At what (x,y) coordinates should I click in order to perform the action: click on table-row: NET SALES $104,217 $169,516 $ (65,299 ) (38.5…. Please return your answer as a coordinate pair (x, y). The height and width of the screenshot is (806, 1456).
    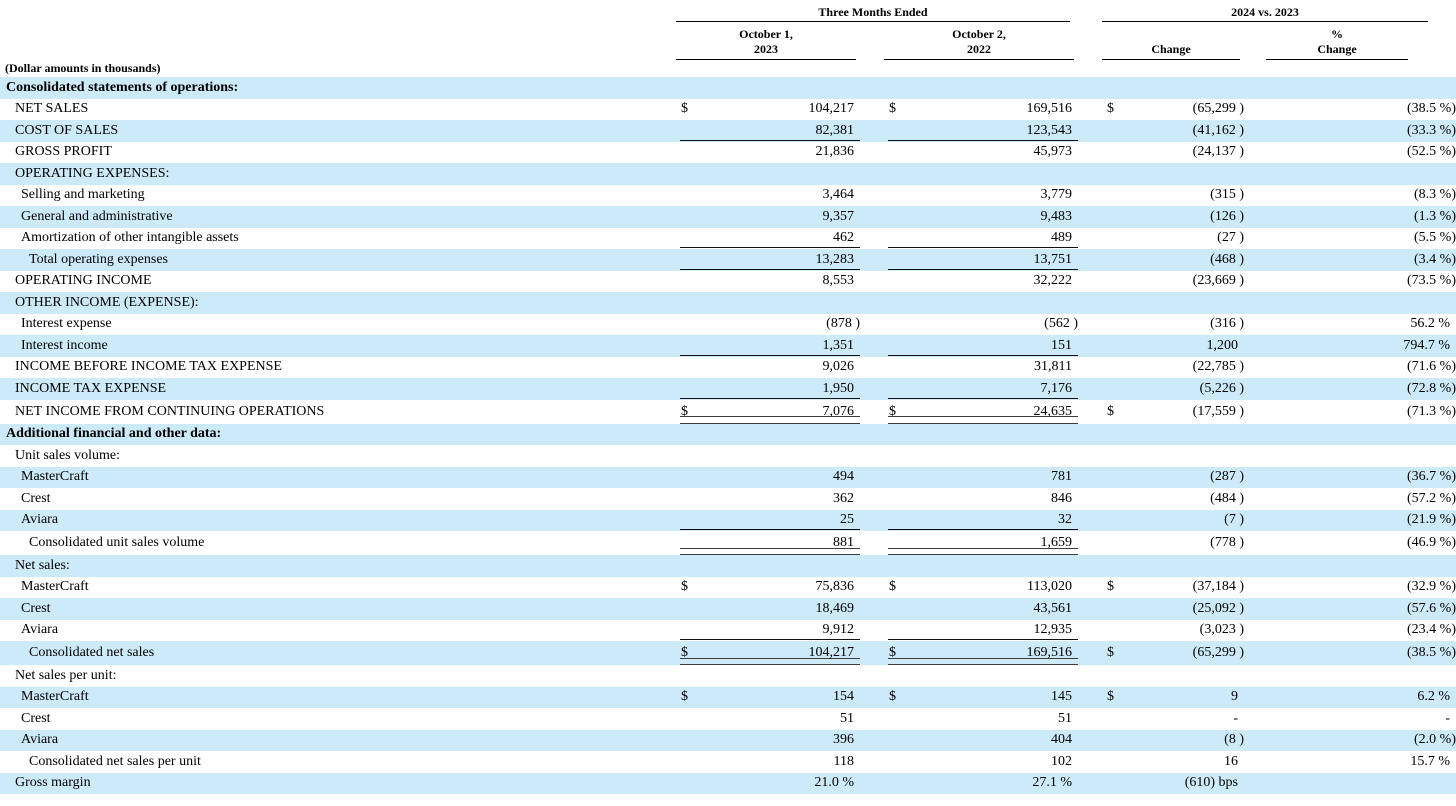
    Looking at the image, I should click on (728, 110).